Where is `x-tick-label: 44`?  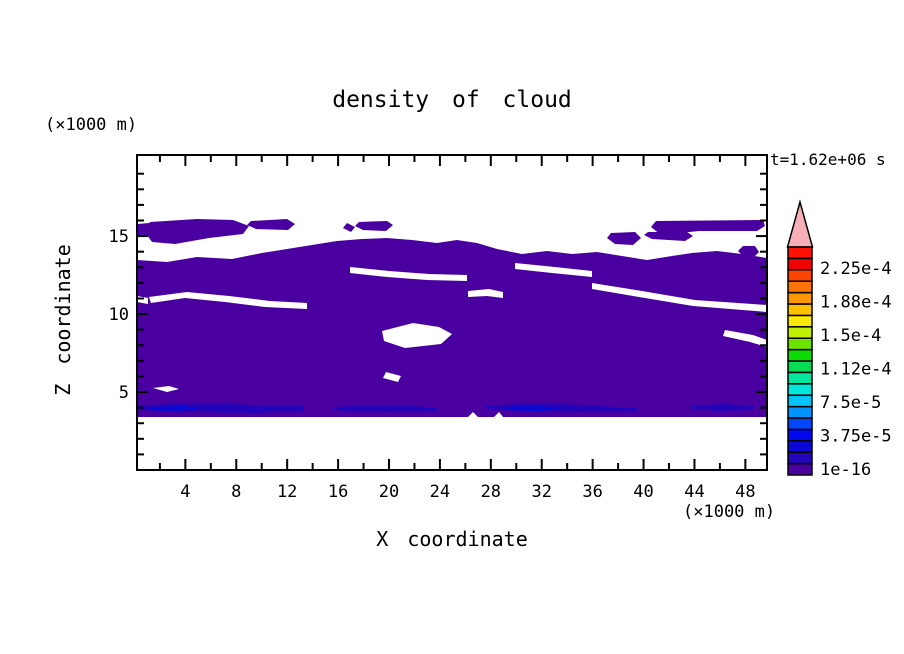 x-tick-label: 44 is located at coordinates (694, 492).